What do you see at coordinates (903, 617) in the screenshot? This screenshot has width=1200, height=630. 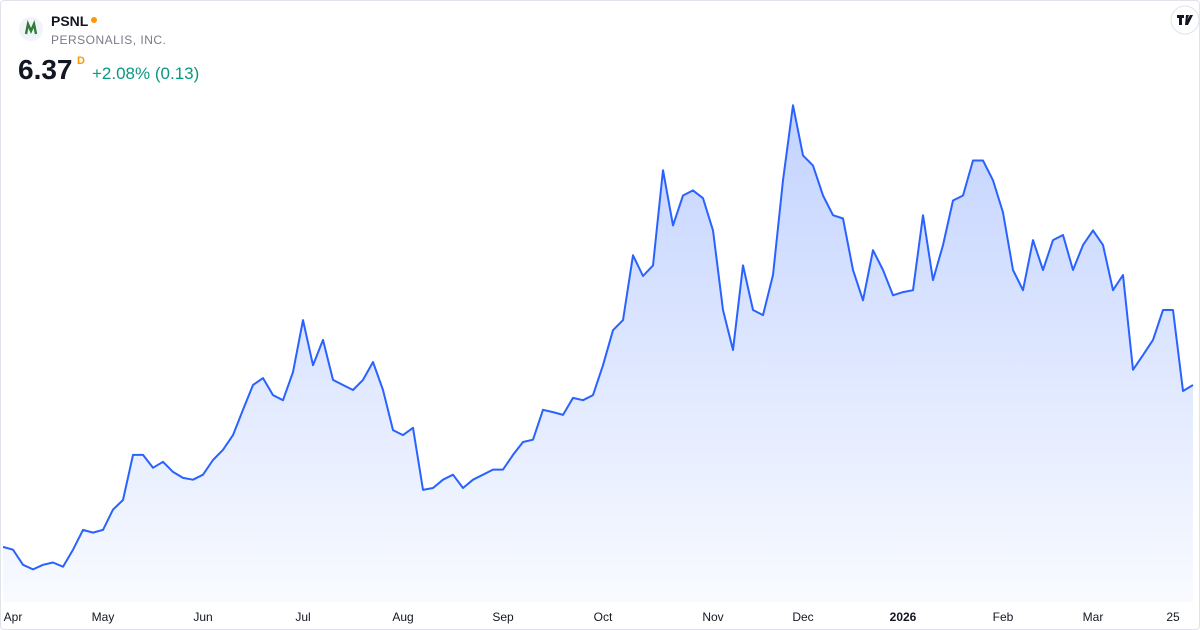 I see `x-tick-label: 2026` at bounding box center [903, 617].